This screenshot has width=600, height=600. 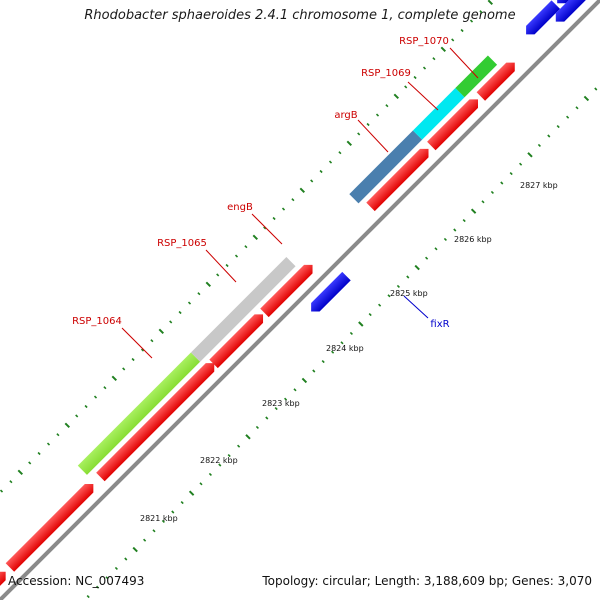 I want to click on scale-label-2825: 2825 kbp, so click(x=409, y=293).